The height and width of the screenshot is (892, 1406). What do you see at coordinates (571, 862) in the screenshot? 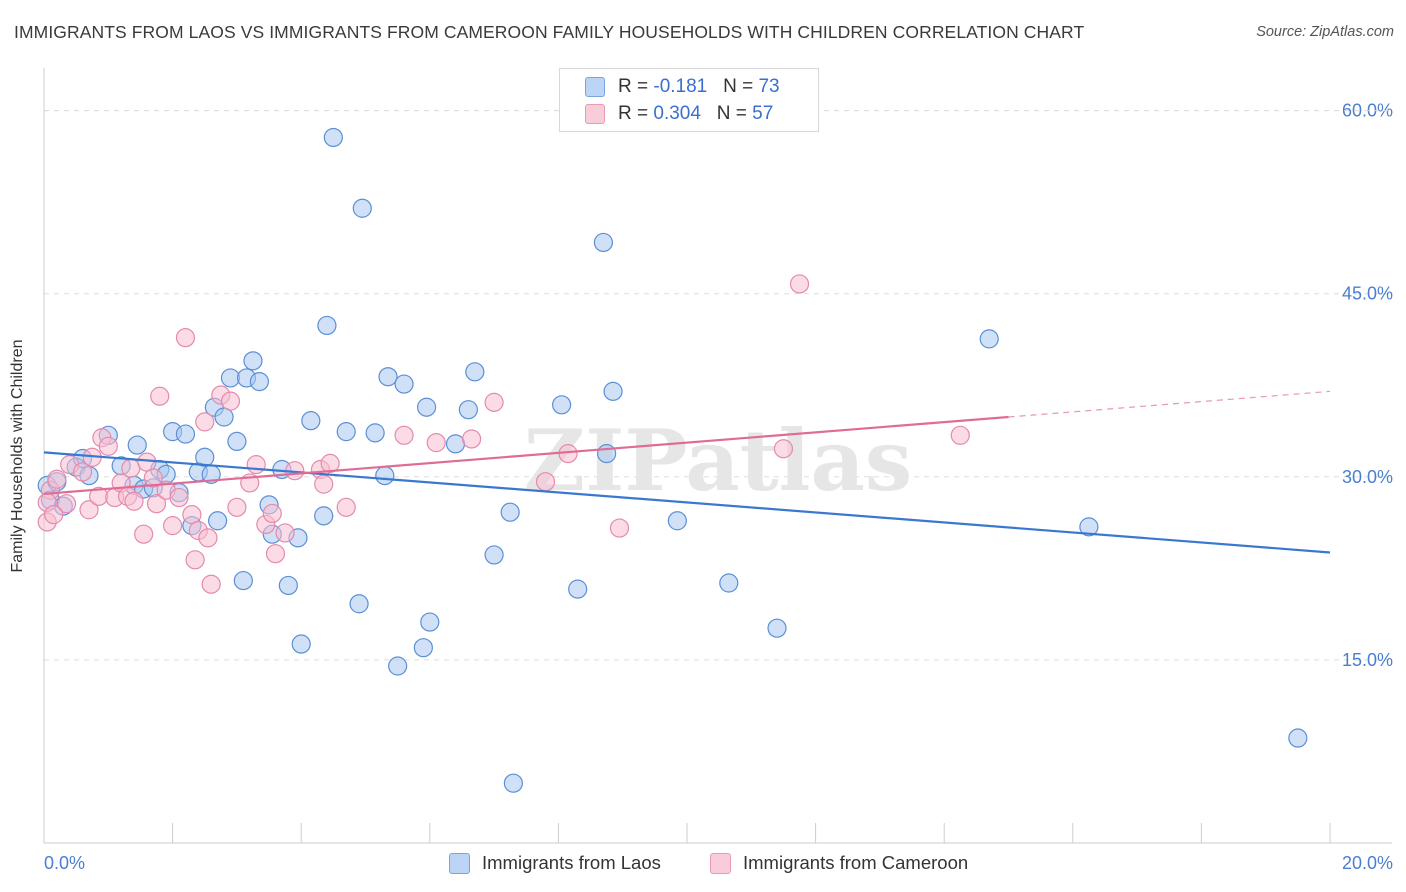
I see `bottom-legend-label-laos: Immigrants from Laos` at bounding box center [571, 862].